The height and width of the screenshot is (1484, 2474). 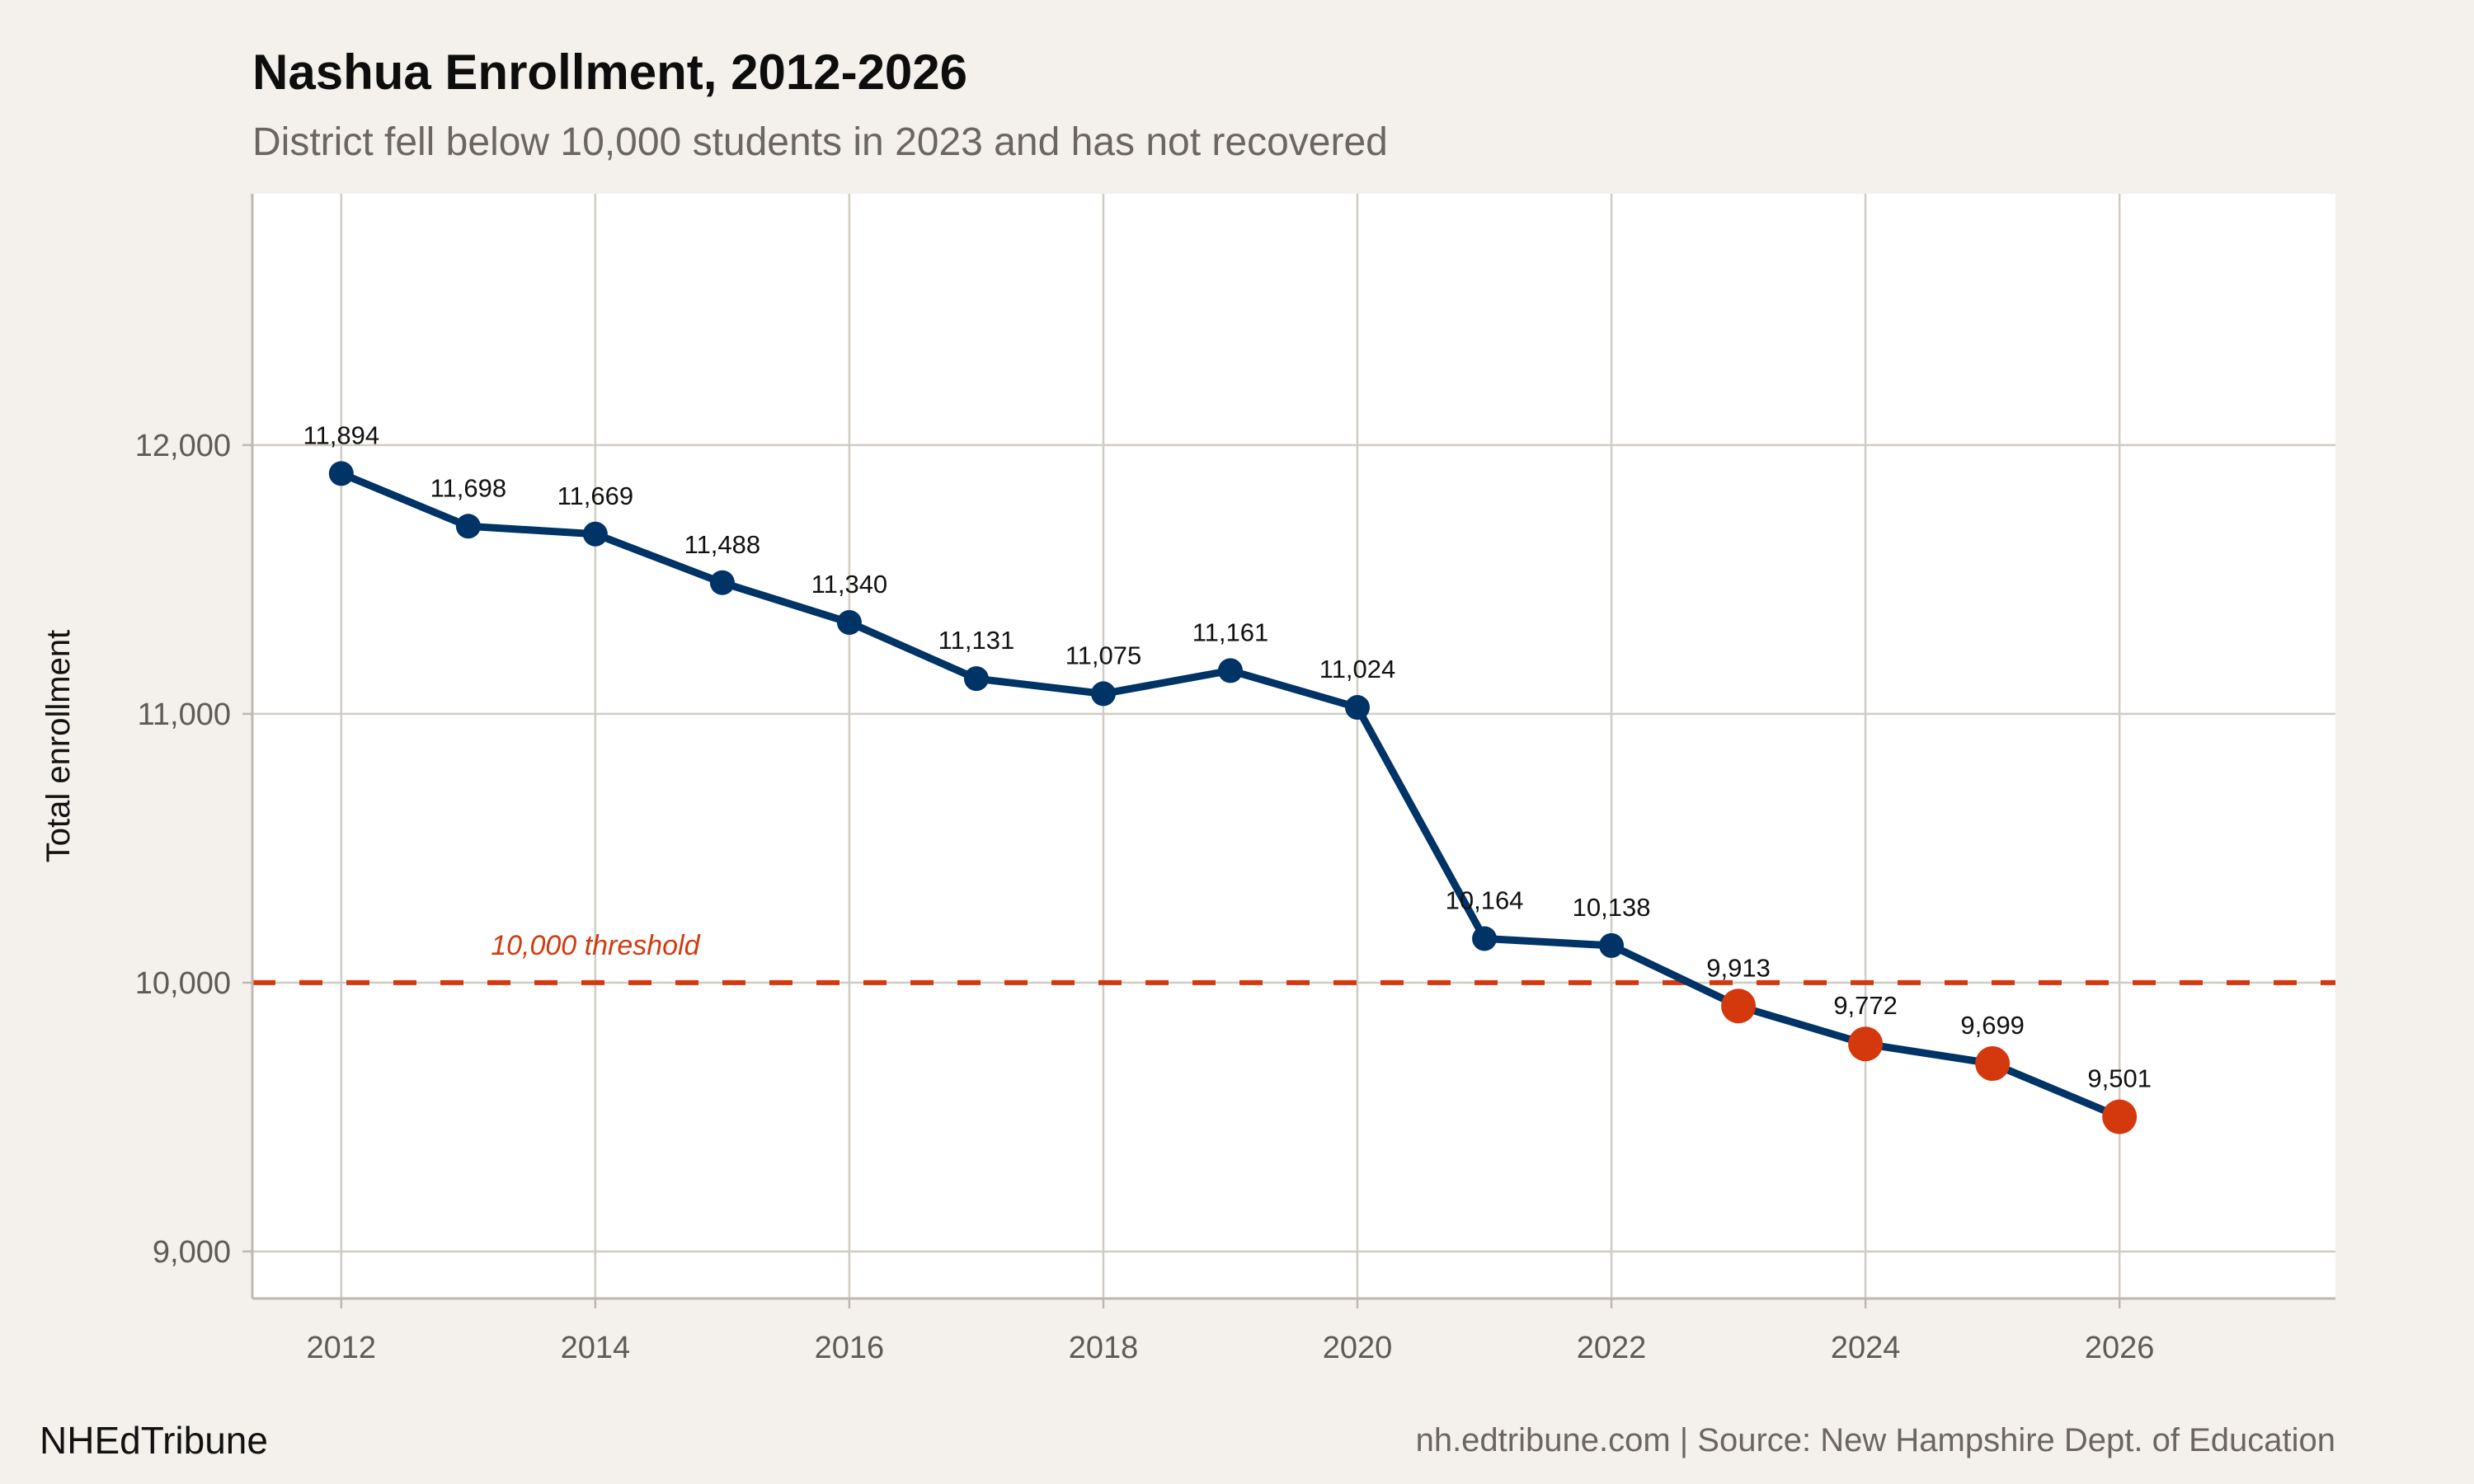 What do you see at coordinates (976, 640) in the screenshot?
I see `data-label: 11,131` at bounding box center [976, 640].